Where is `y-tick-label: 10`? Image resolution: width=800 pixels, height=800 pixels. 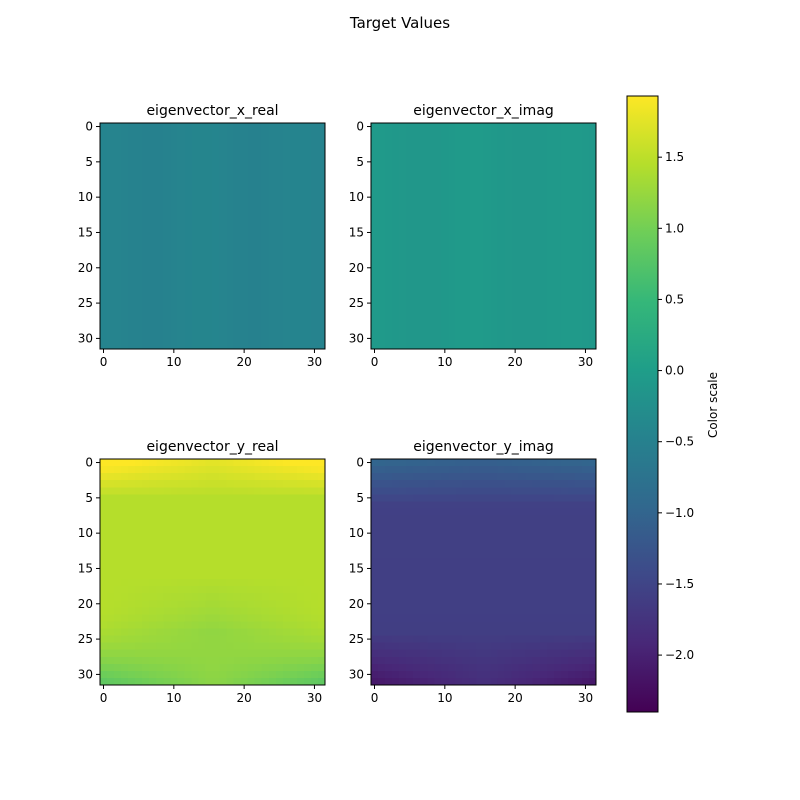 y-tick-label: 10 is located at coordinates (85, 197).